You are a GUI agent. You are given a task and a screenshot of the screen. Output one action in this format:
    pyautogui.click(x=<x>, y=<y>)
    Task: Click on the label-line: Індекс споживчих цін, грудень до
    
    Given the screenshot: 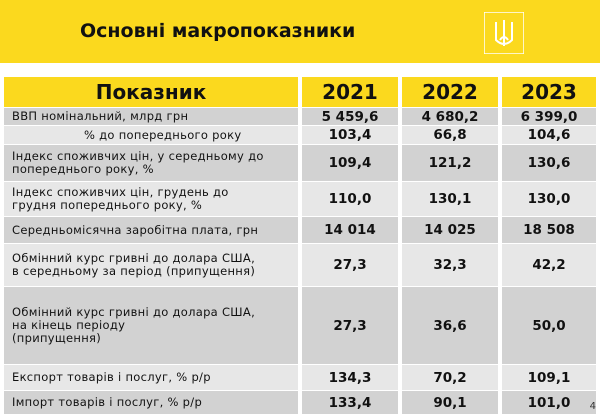 What is the action you would take?
    pyautogui.click(x=120, y=192)
    